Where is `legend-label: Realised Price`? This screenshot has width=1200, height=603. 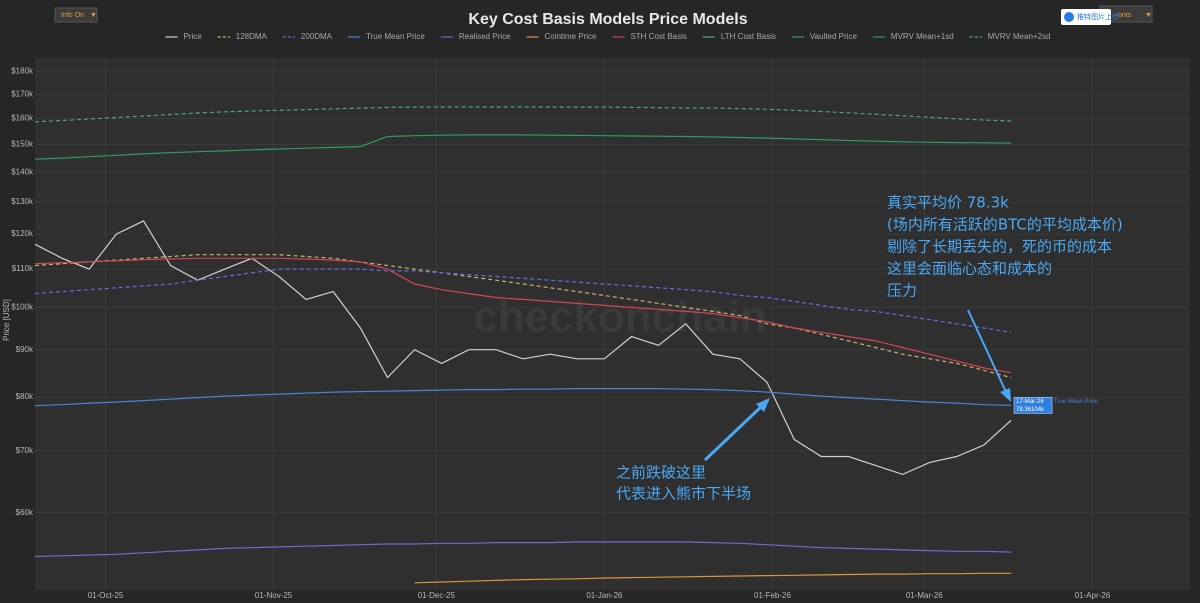
legend-label: Realised Price is located at coordinates (485, 36).